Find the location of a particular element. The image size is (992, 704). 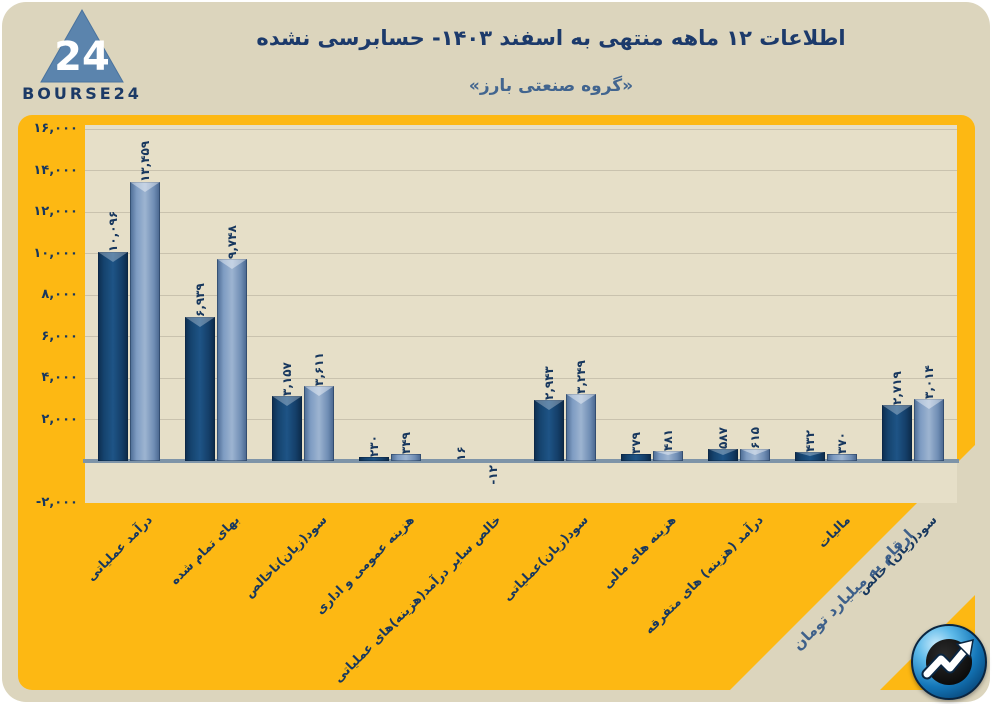

bourse24-logo-triangle-icon: 24 is located at coordinates (82, 45).